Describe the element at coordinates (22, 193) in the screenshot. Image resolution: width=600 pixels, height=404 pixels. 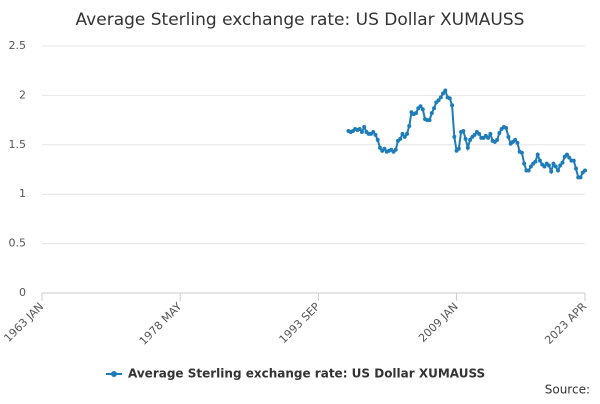
I see `y-tick-label: 1` at that location.